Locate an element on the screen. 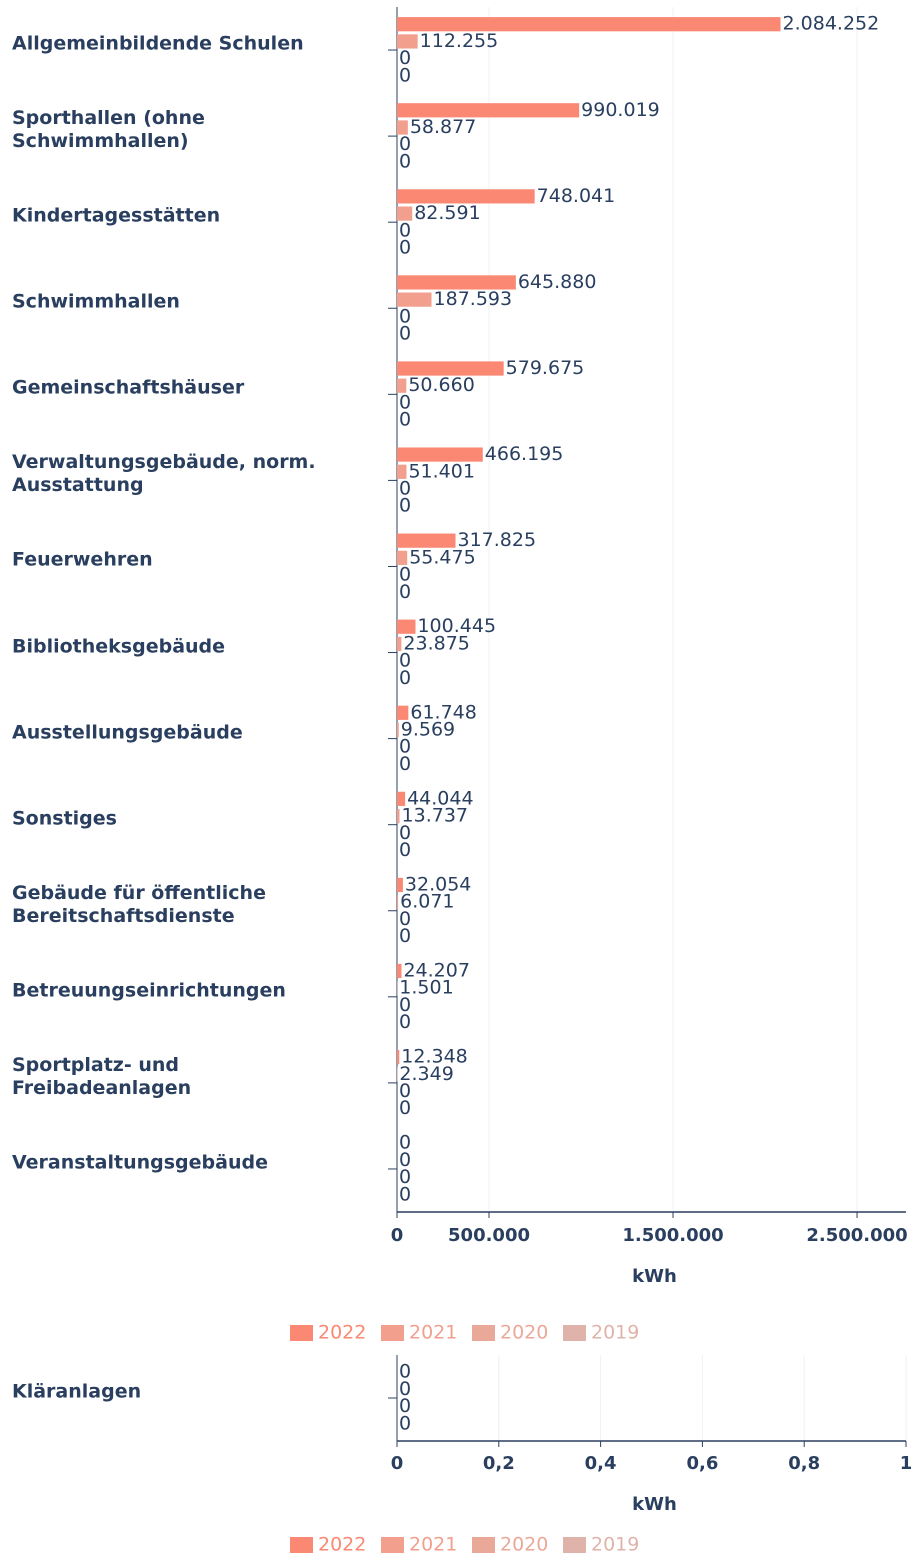  category-label: Veranstaltungsgebäude is located at coordinates (140, 1162).